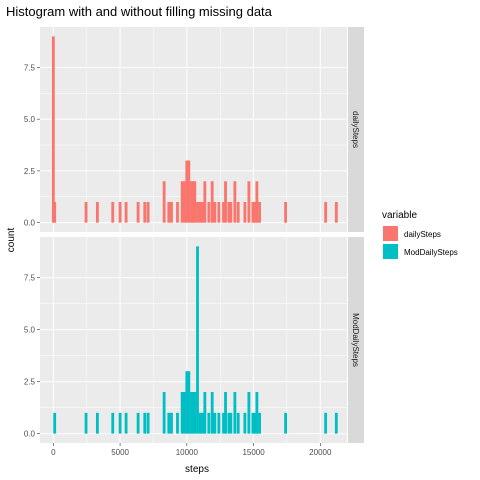 This screenshot has width=480, height=480. I want to click on facet-strip-label: dailySteps, so click(355, 129).